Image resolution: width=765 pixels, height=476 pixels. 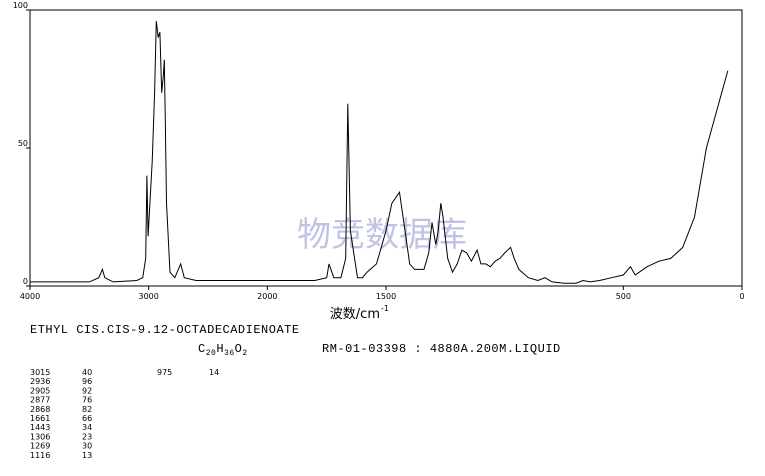 I want to click on x-tick-label: 0, so click(x=741, y=296).